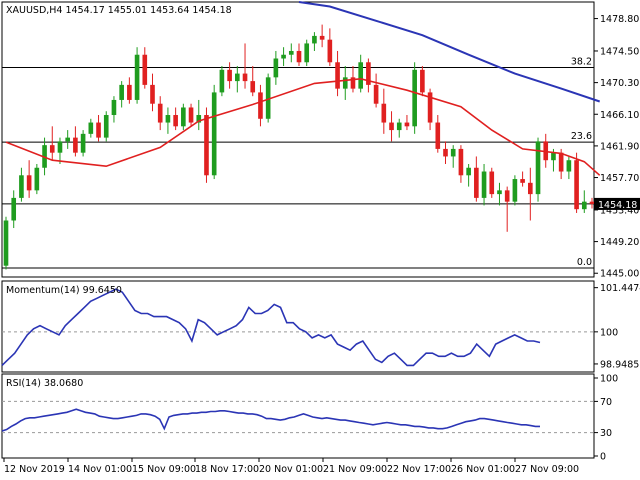 The width and height of the screenshot is (640, 480). I want to click on rsi-tick-label: 0, so click(603, 457).